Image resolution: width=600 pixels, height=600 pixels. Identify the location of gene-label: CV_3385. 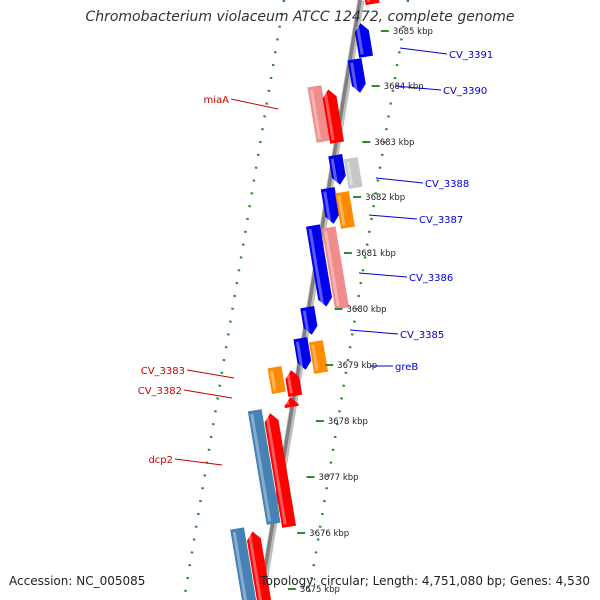
(422, 335).